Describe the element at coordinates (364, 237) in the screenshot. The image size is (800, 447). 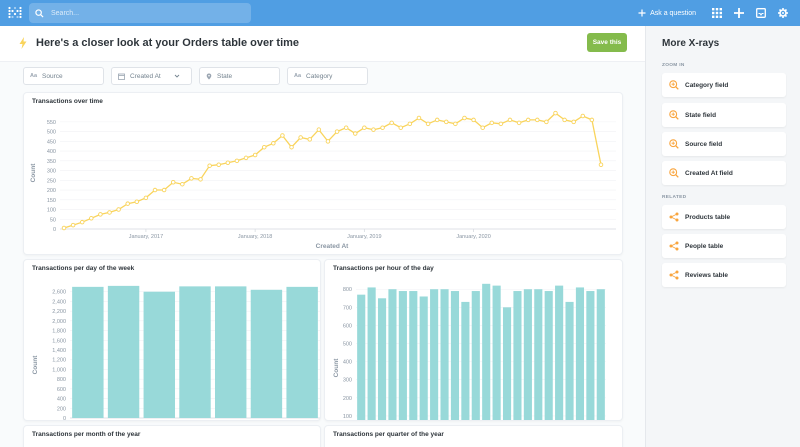
I see `x-tick-label: January, 2019` at that location.